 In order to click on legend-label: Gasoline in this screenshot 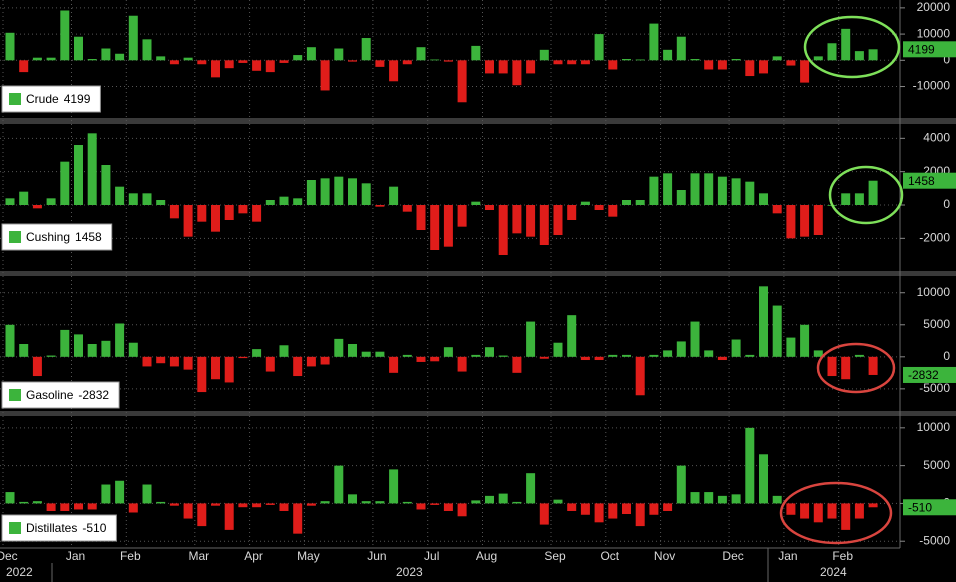, I will do `click(50, 395)`.